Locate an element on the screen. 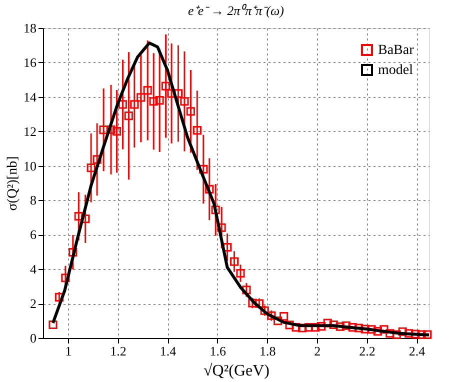 The image size is (463, 382). x-tick-label: 1.2 is located at coordinates (118, 351).